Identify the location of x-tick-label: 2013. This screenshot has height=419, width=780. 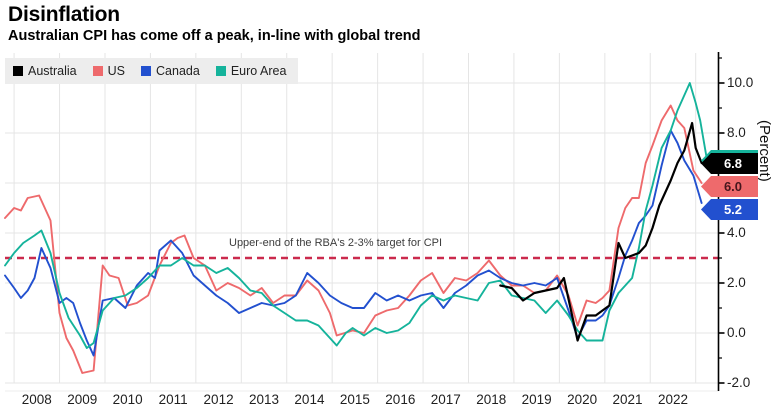
(264, 399).